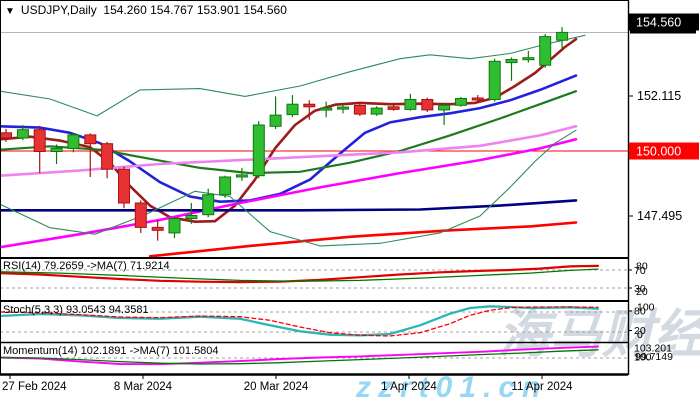 The width and height of the screenshot is (700, 400). What do you see at coordinates (143, 387) in the screenshot?
I see `date-label: 8 Mar 2024` at bounding box center [143, 387].